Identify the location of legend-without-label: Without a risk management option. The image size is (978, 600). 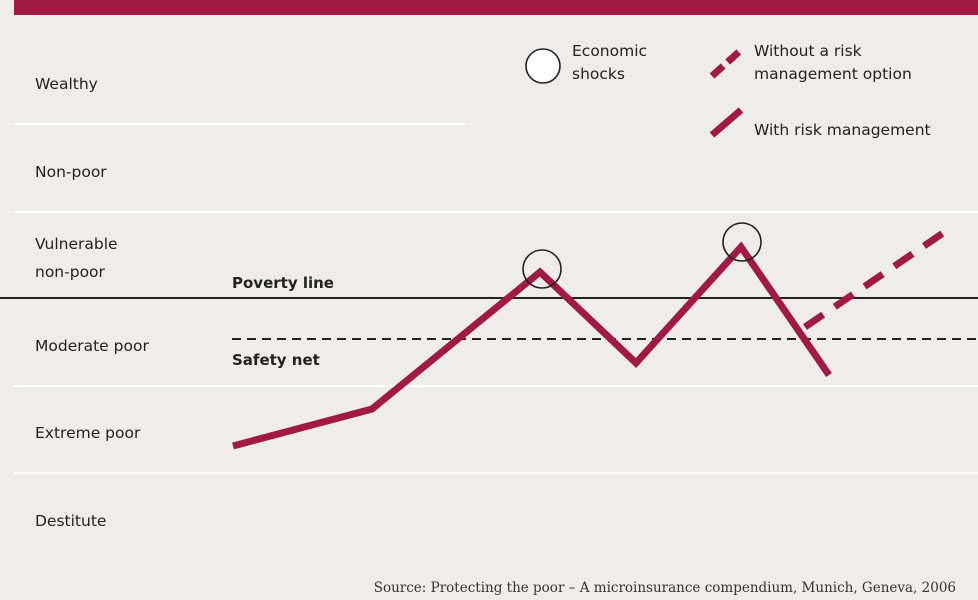
(833, 62).